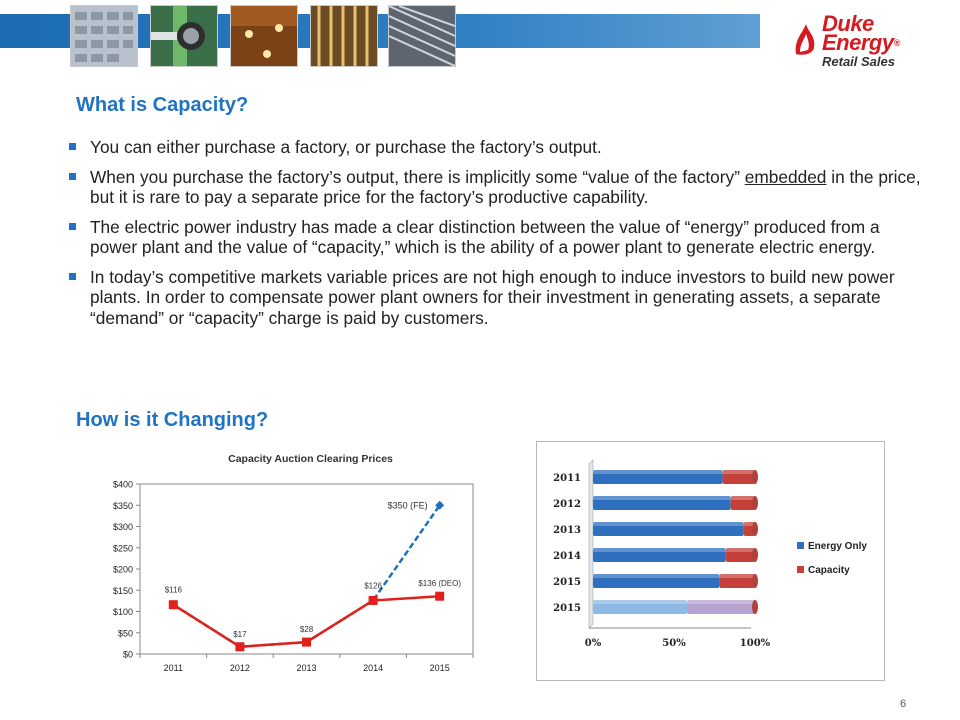  I want to click on section-heading-capacity: What is Capacity?, so click(162, 105).